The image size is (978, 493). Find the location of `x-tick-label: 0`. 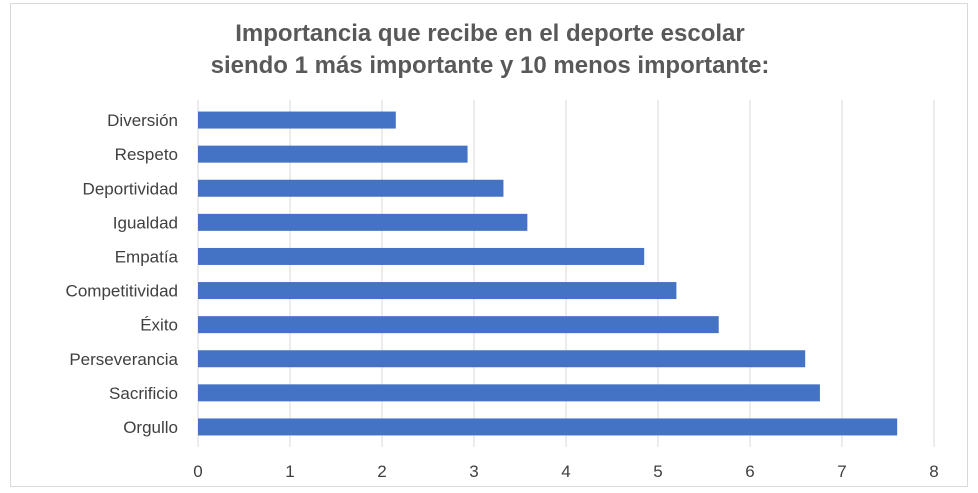

x-tick-label: 0 is located at coordinates (197, 471).